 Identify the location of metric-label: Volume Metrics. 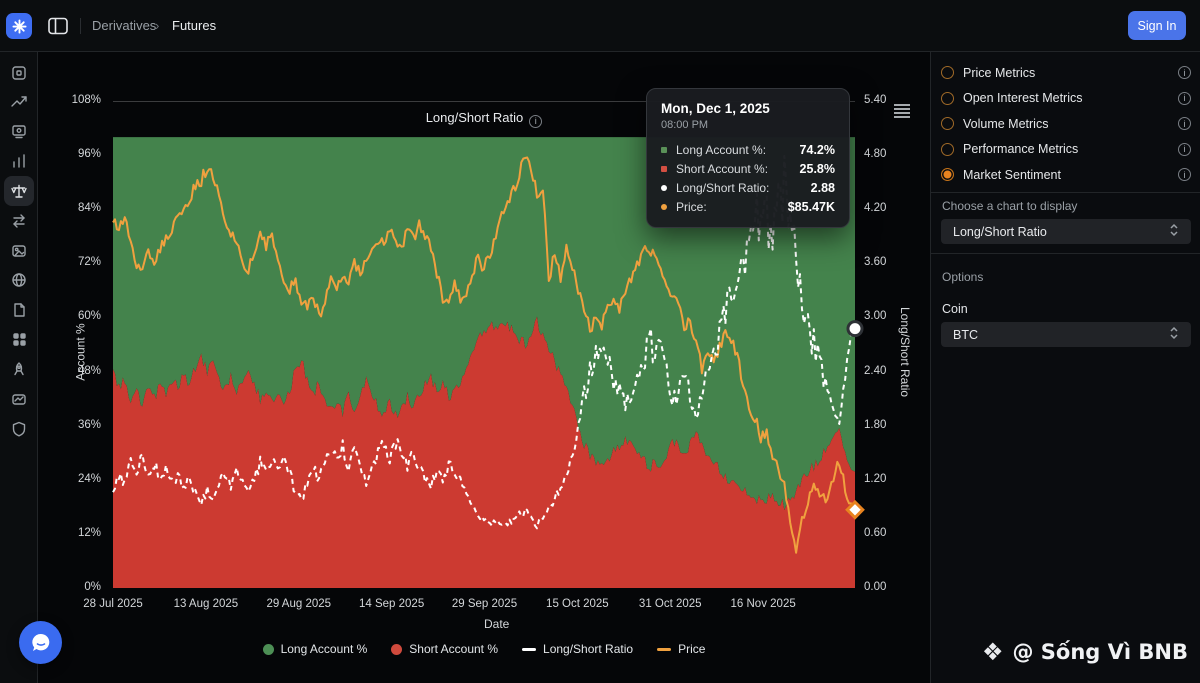
(1006, 123).